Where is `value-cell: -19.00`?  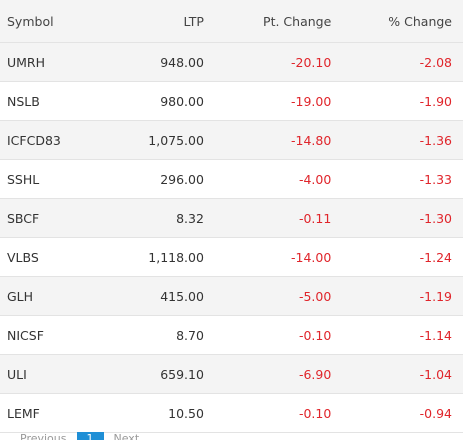 value-cell: -19.00 is located at coordinates (278, 101).